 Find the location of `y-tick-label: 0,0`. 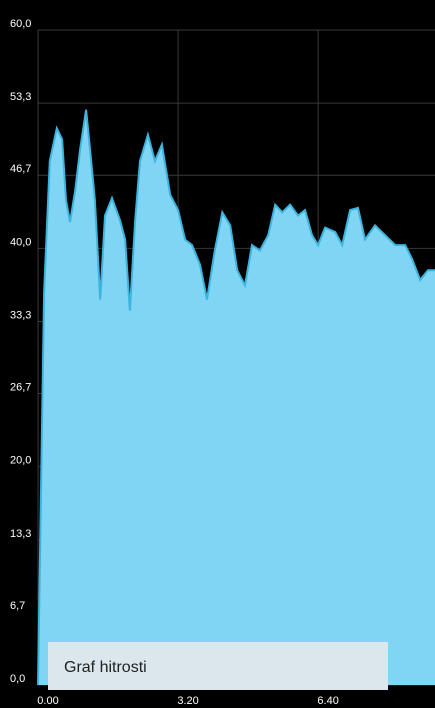

y-tick-label: 0,0 is located at coordinates (17, 679).